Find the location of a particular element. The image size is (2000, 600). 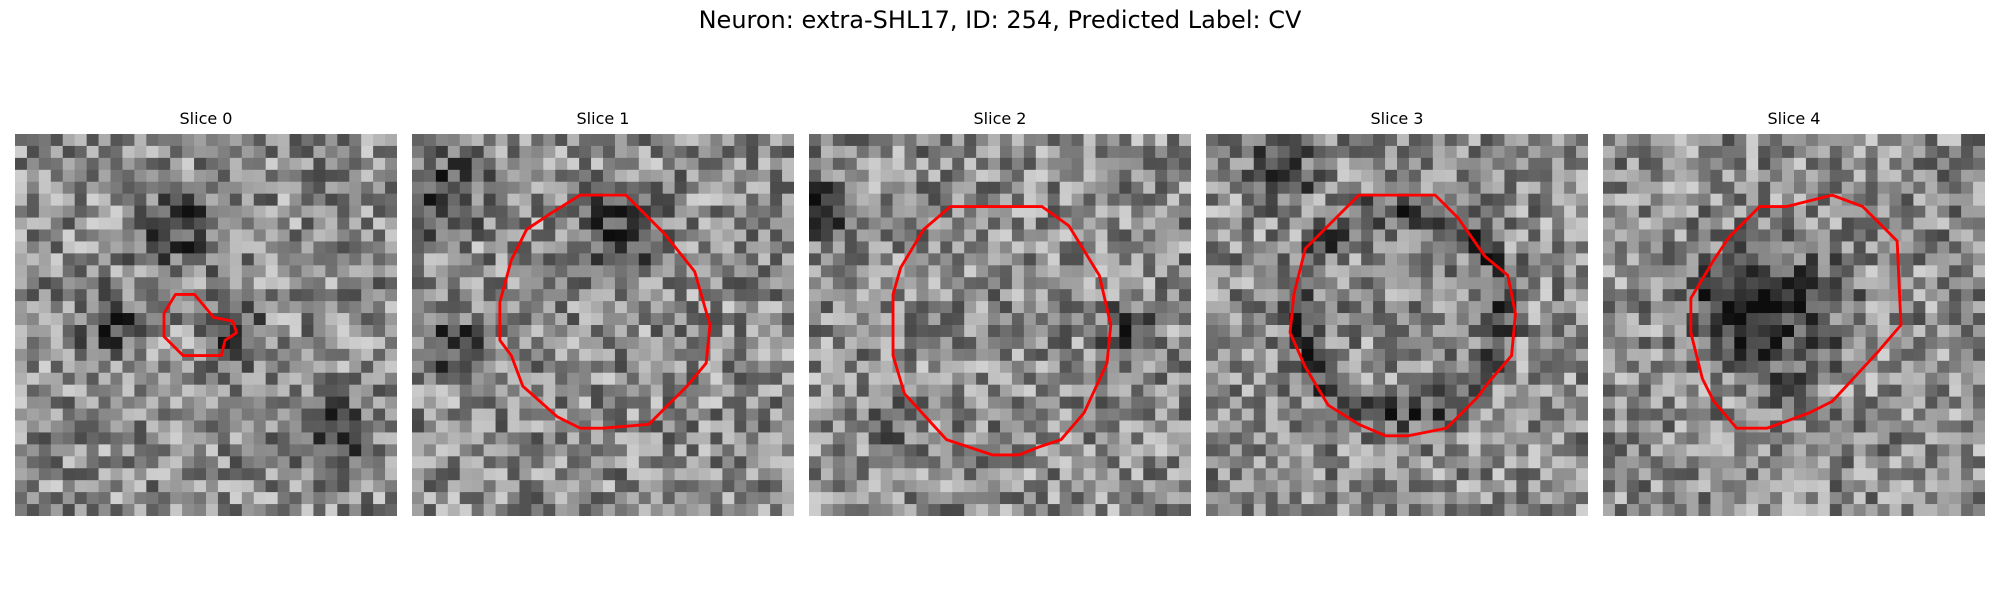

slice-panel-0: Slice 0 is located at coordinates (206, 312).